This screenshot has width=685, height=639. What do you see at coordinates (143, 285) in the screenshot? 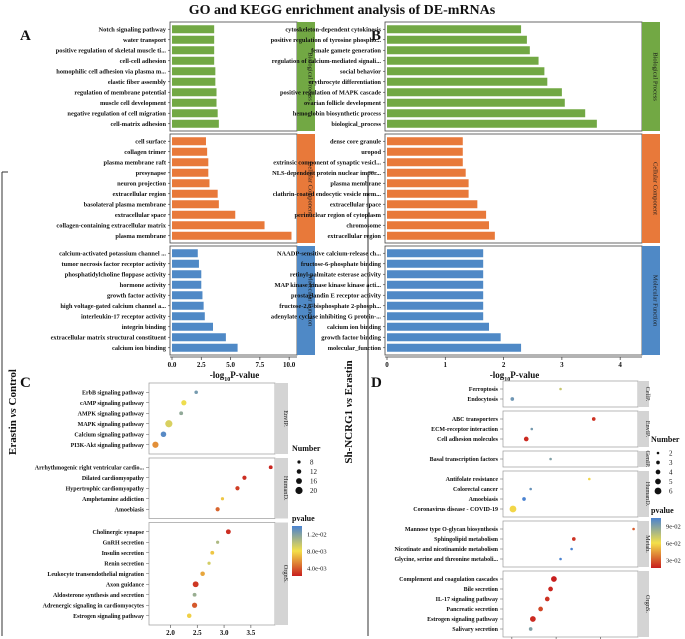
I see `bar-label: hormone activity` at bounding box center [143, 285].